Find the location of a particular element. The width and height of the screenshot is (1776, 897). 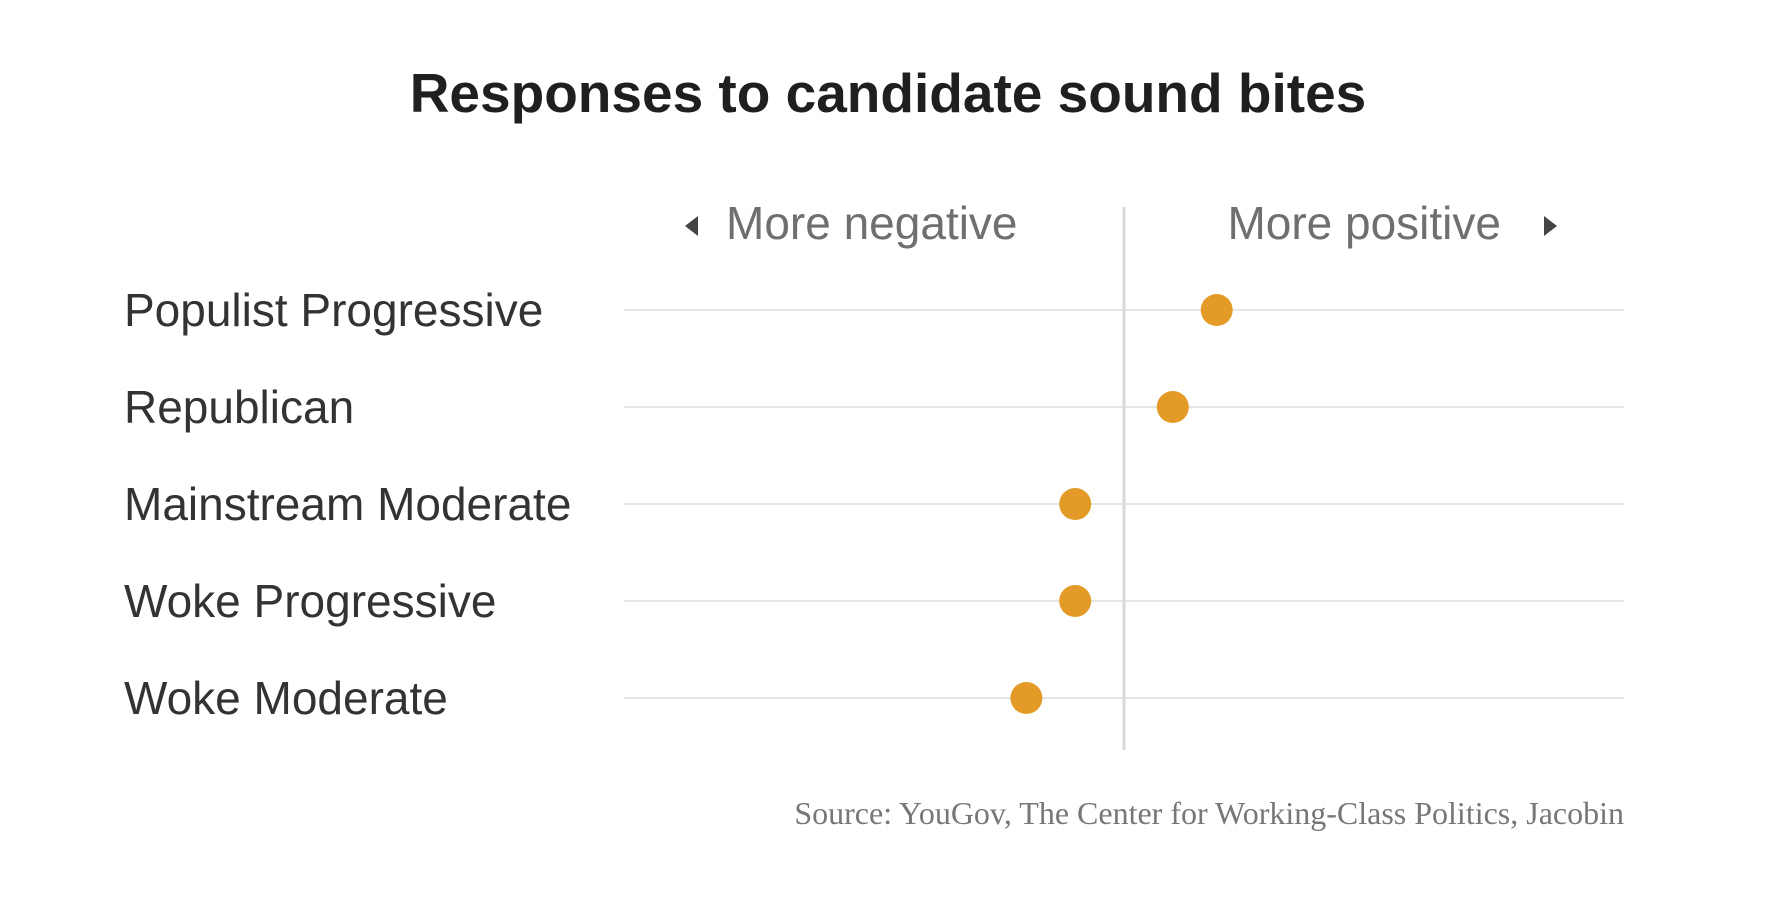

left-triangle-icon is located at coordinates (691, 226).